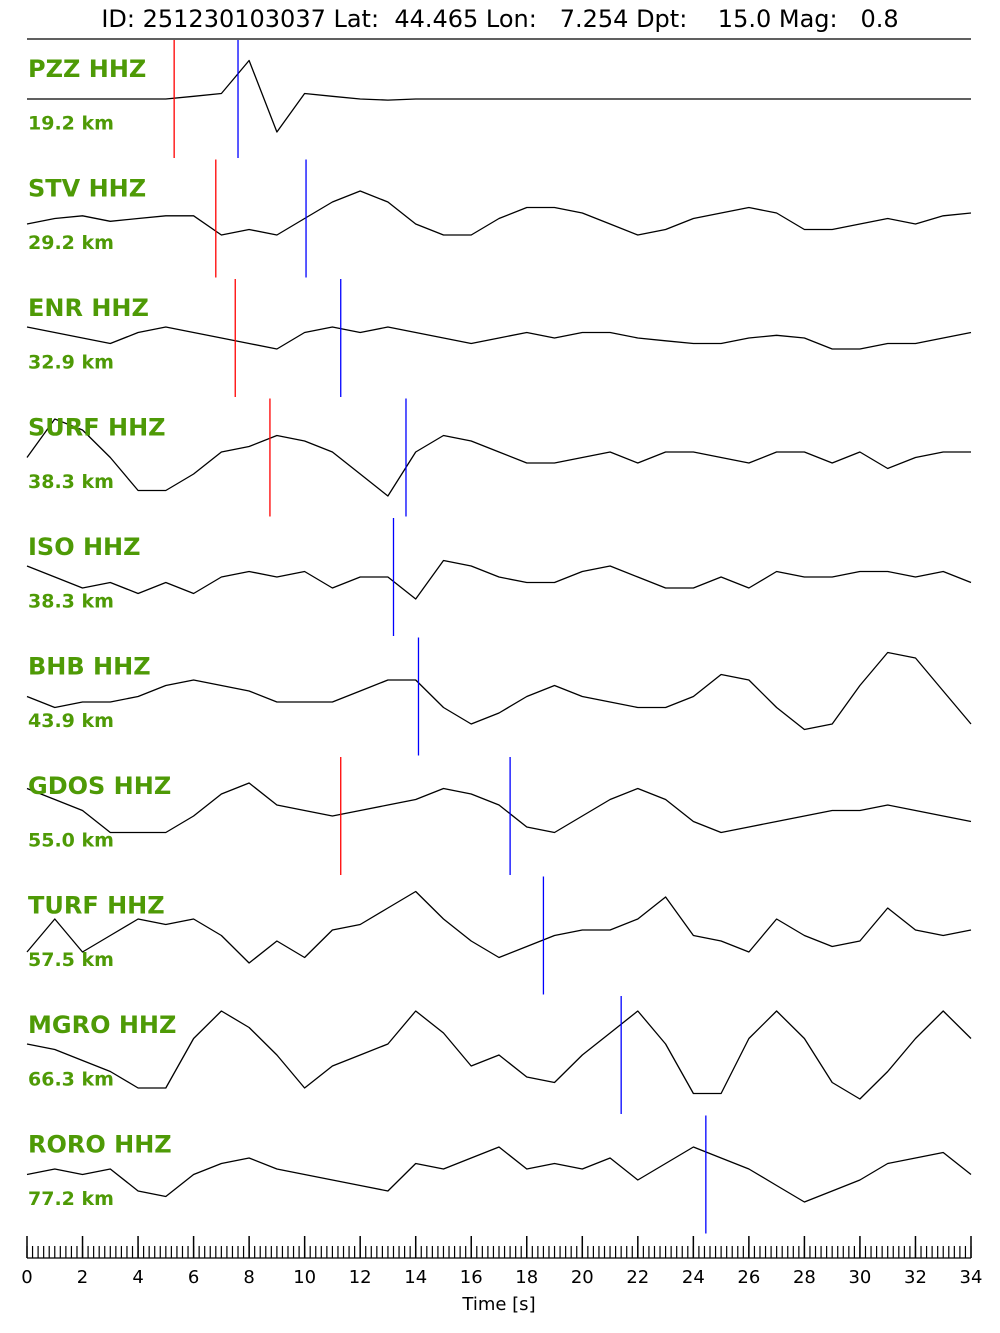  I want to click on x-tick-label: 34, so click(971, 1277).